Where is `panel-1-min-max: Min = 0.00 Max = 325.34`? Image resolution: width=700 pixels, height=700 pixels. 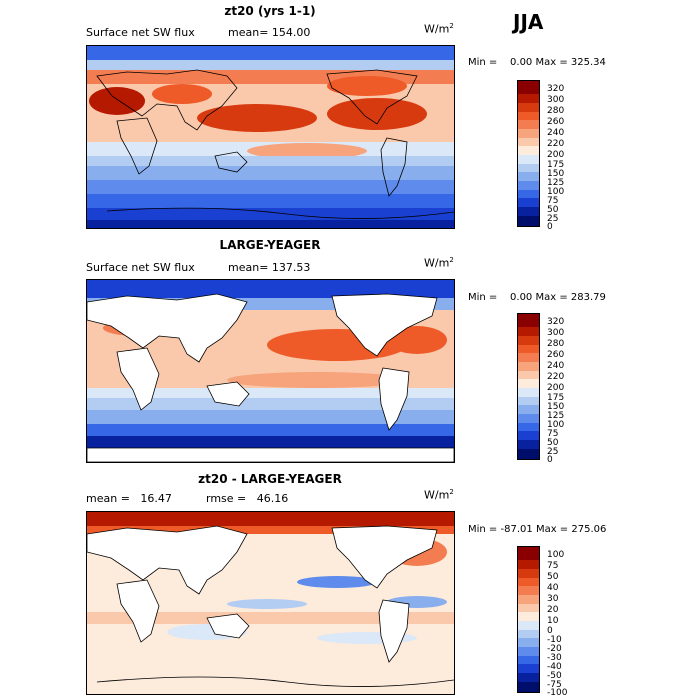
panel-1-min-max: Min = 0.00 Max = 325.34 is located at coordinates (537, 62).